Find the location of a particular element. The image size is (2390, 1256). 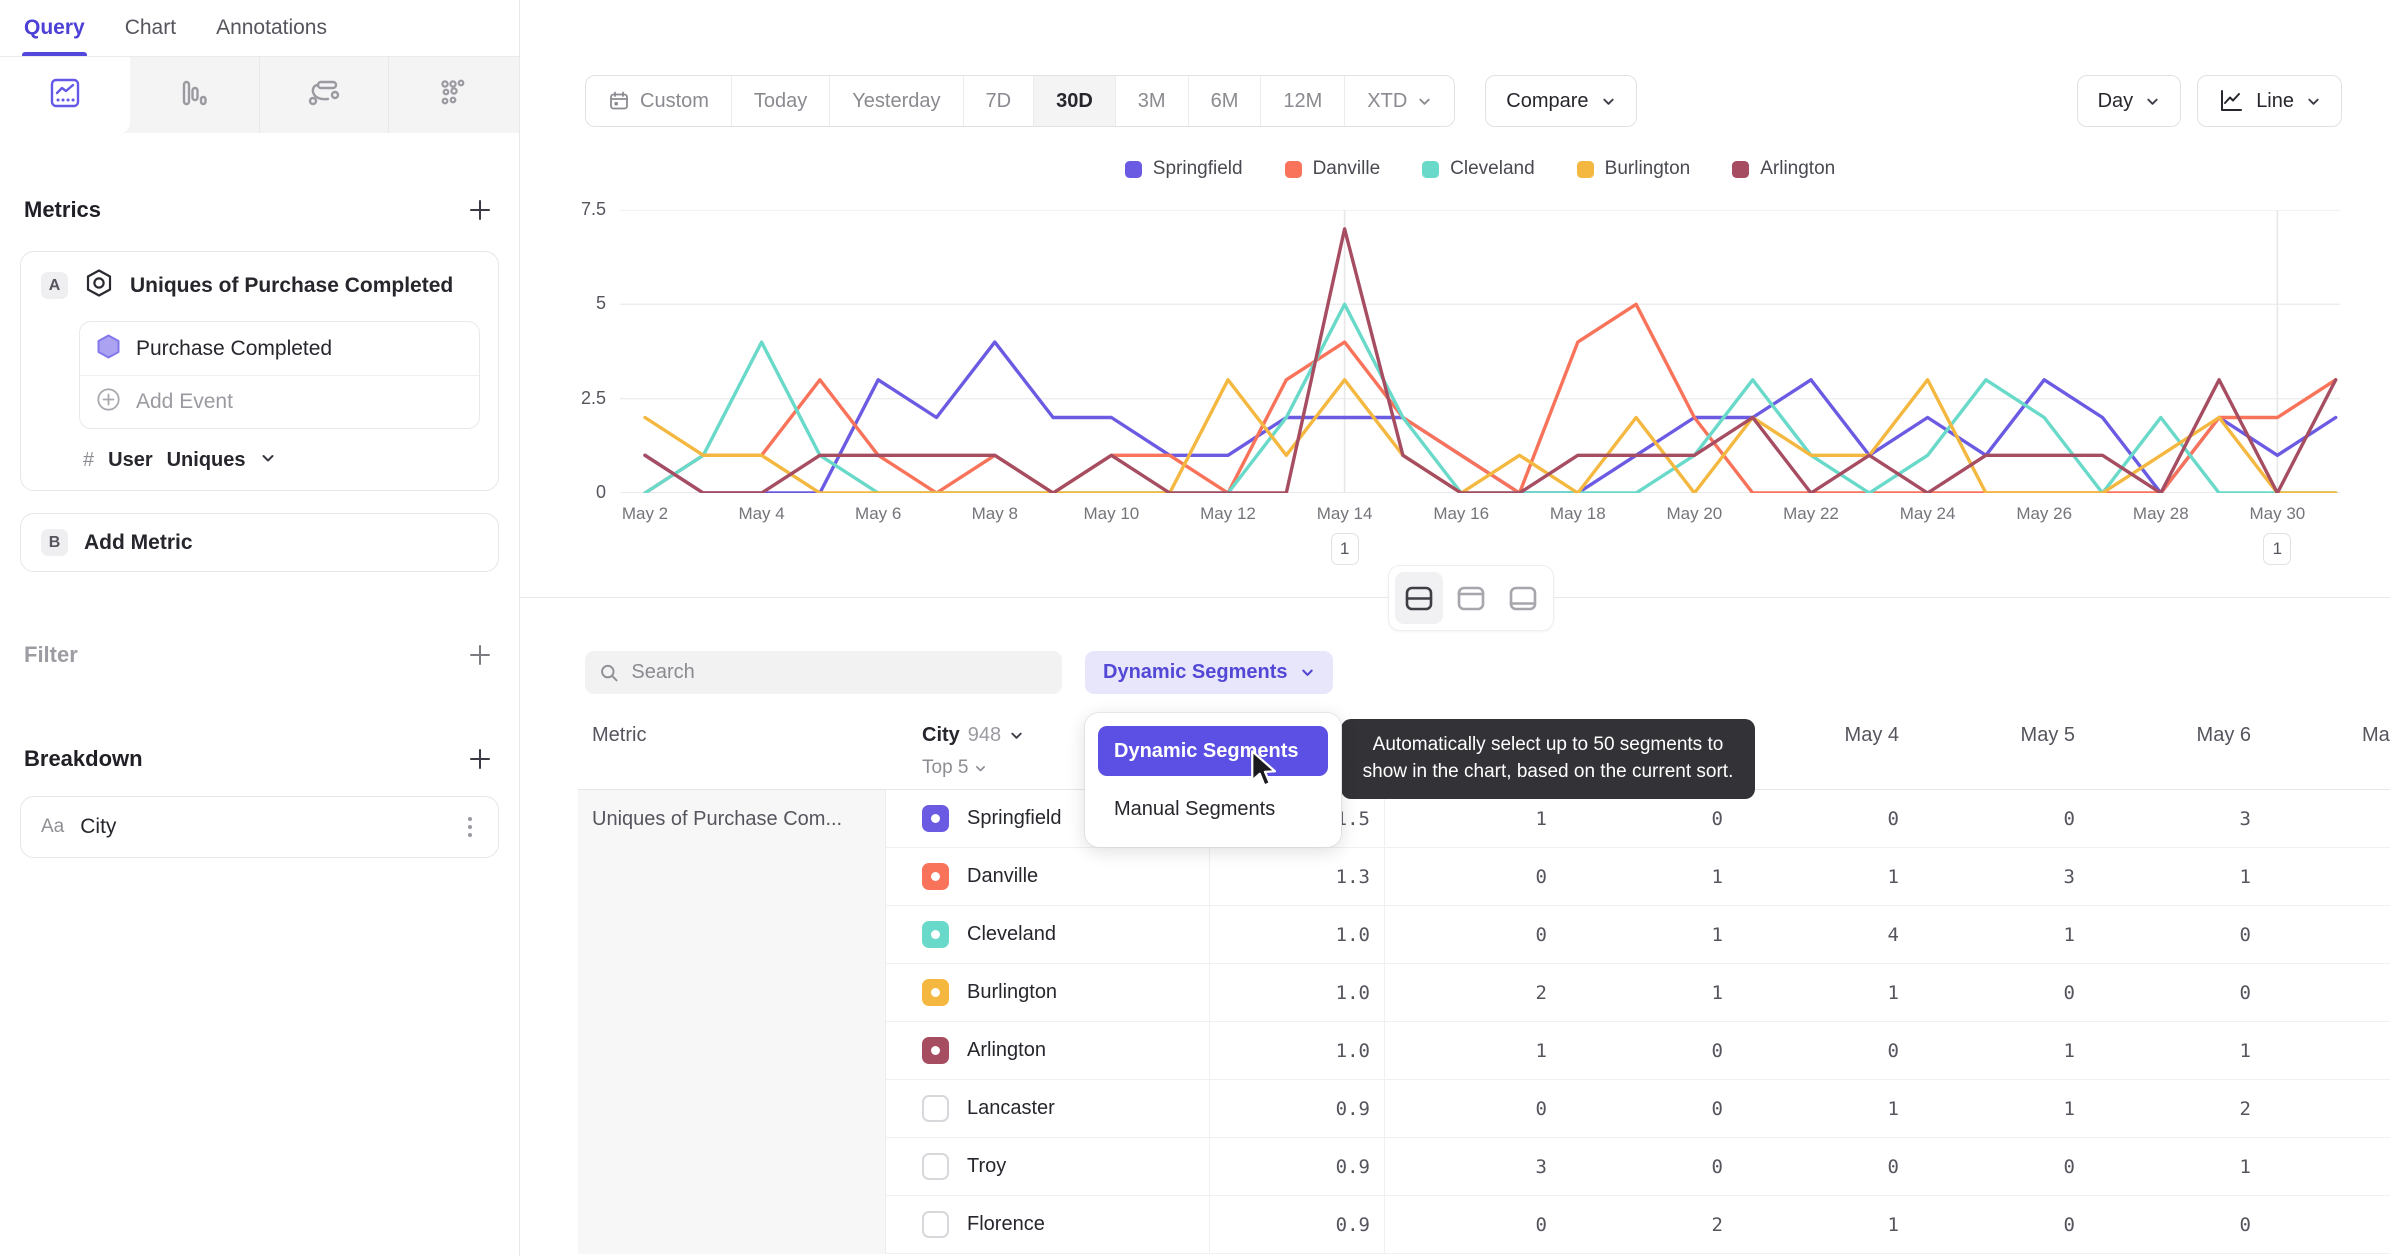

breakdown-property-card: Aa City is located at coordinates (259, 827).